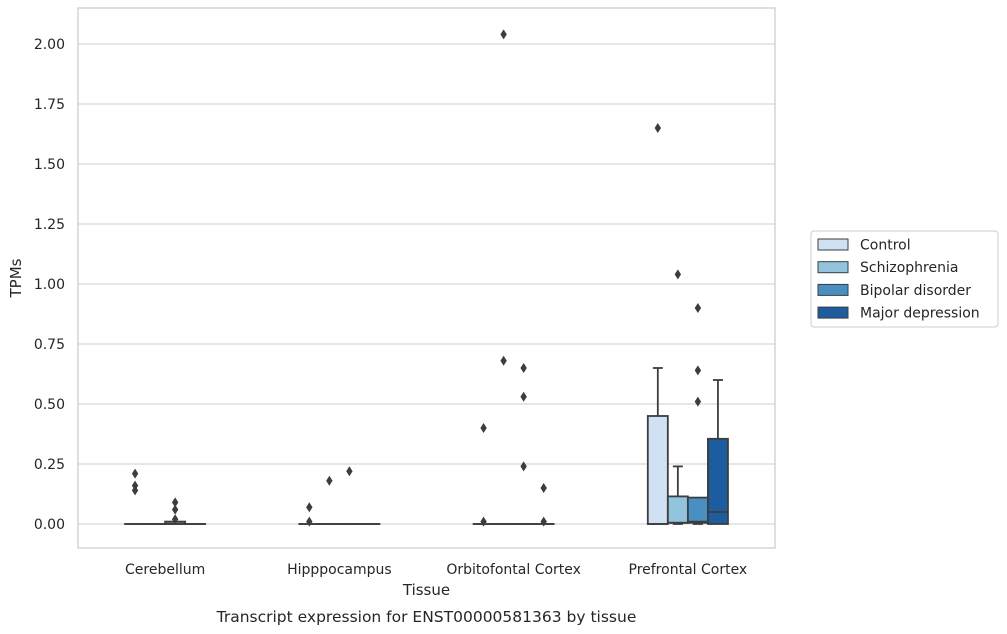 The height and width of the screenshot is (634, 1007). I want to click on x-tick-label: Hipppocampus, so click(339, 570).